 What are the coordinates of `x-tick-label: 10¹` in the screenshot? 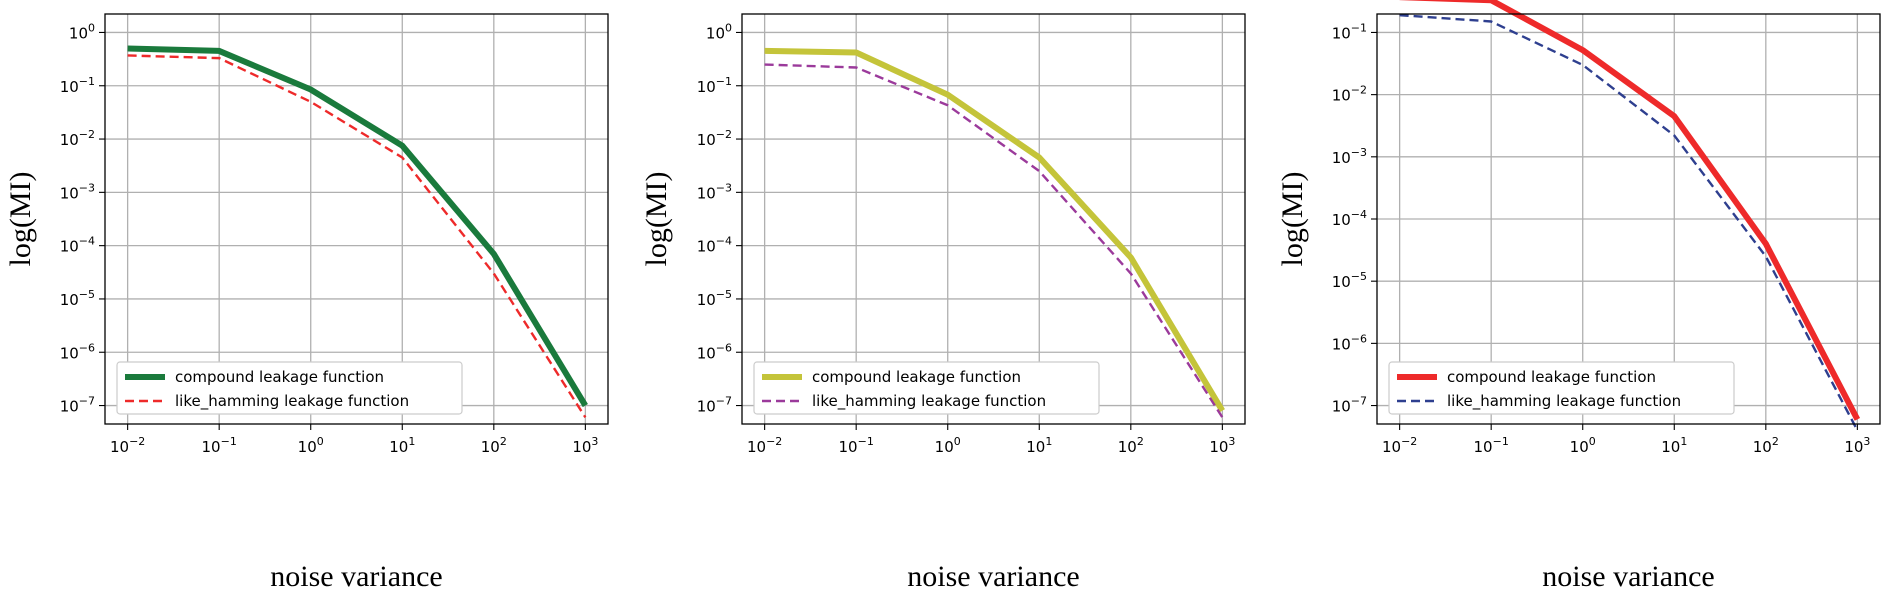 It's located at (1674, 445).